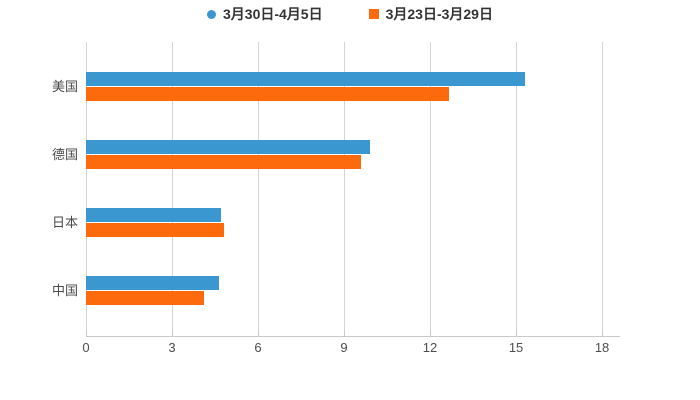  I want to click on x-tick-label: 15, so click(516, 347).